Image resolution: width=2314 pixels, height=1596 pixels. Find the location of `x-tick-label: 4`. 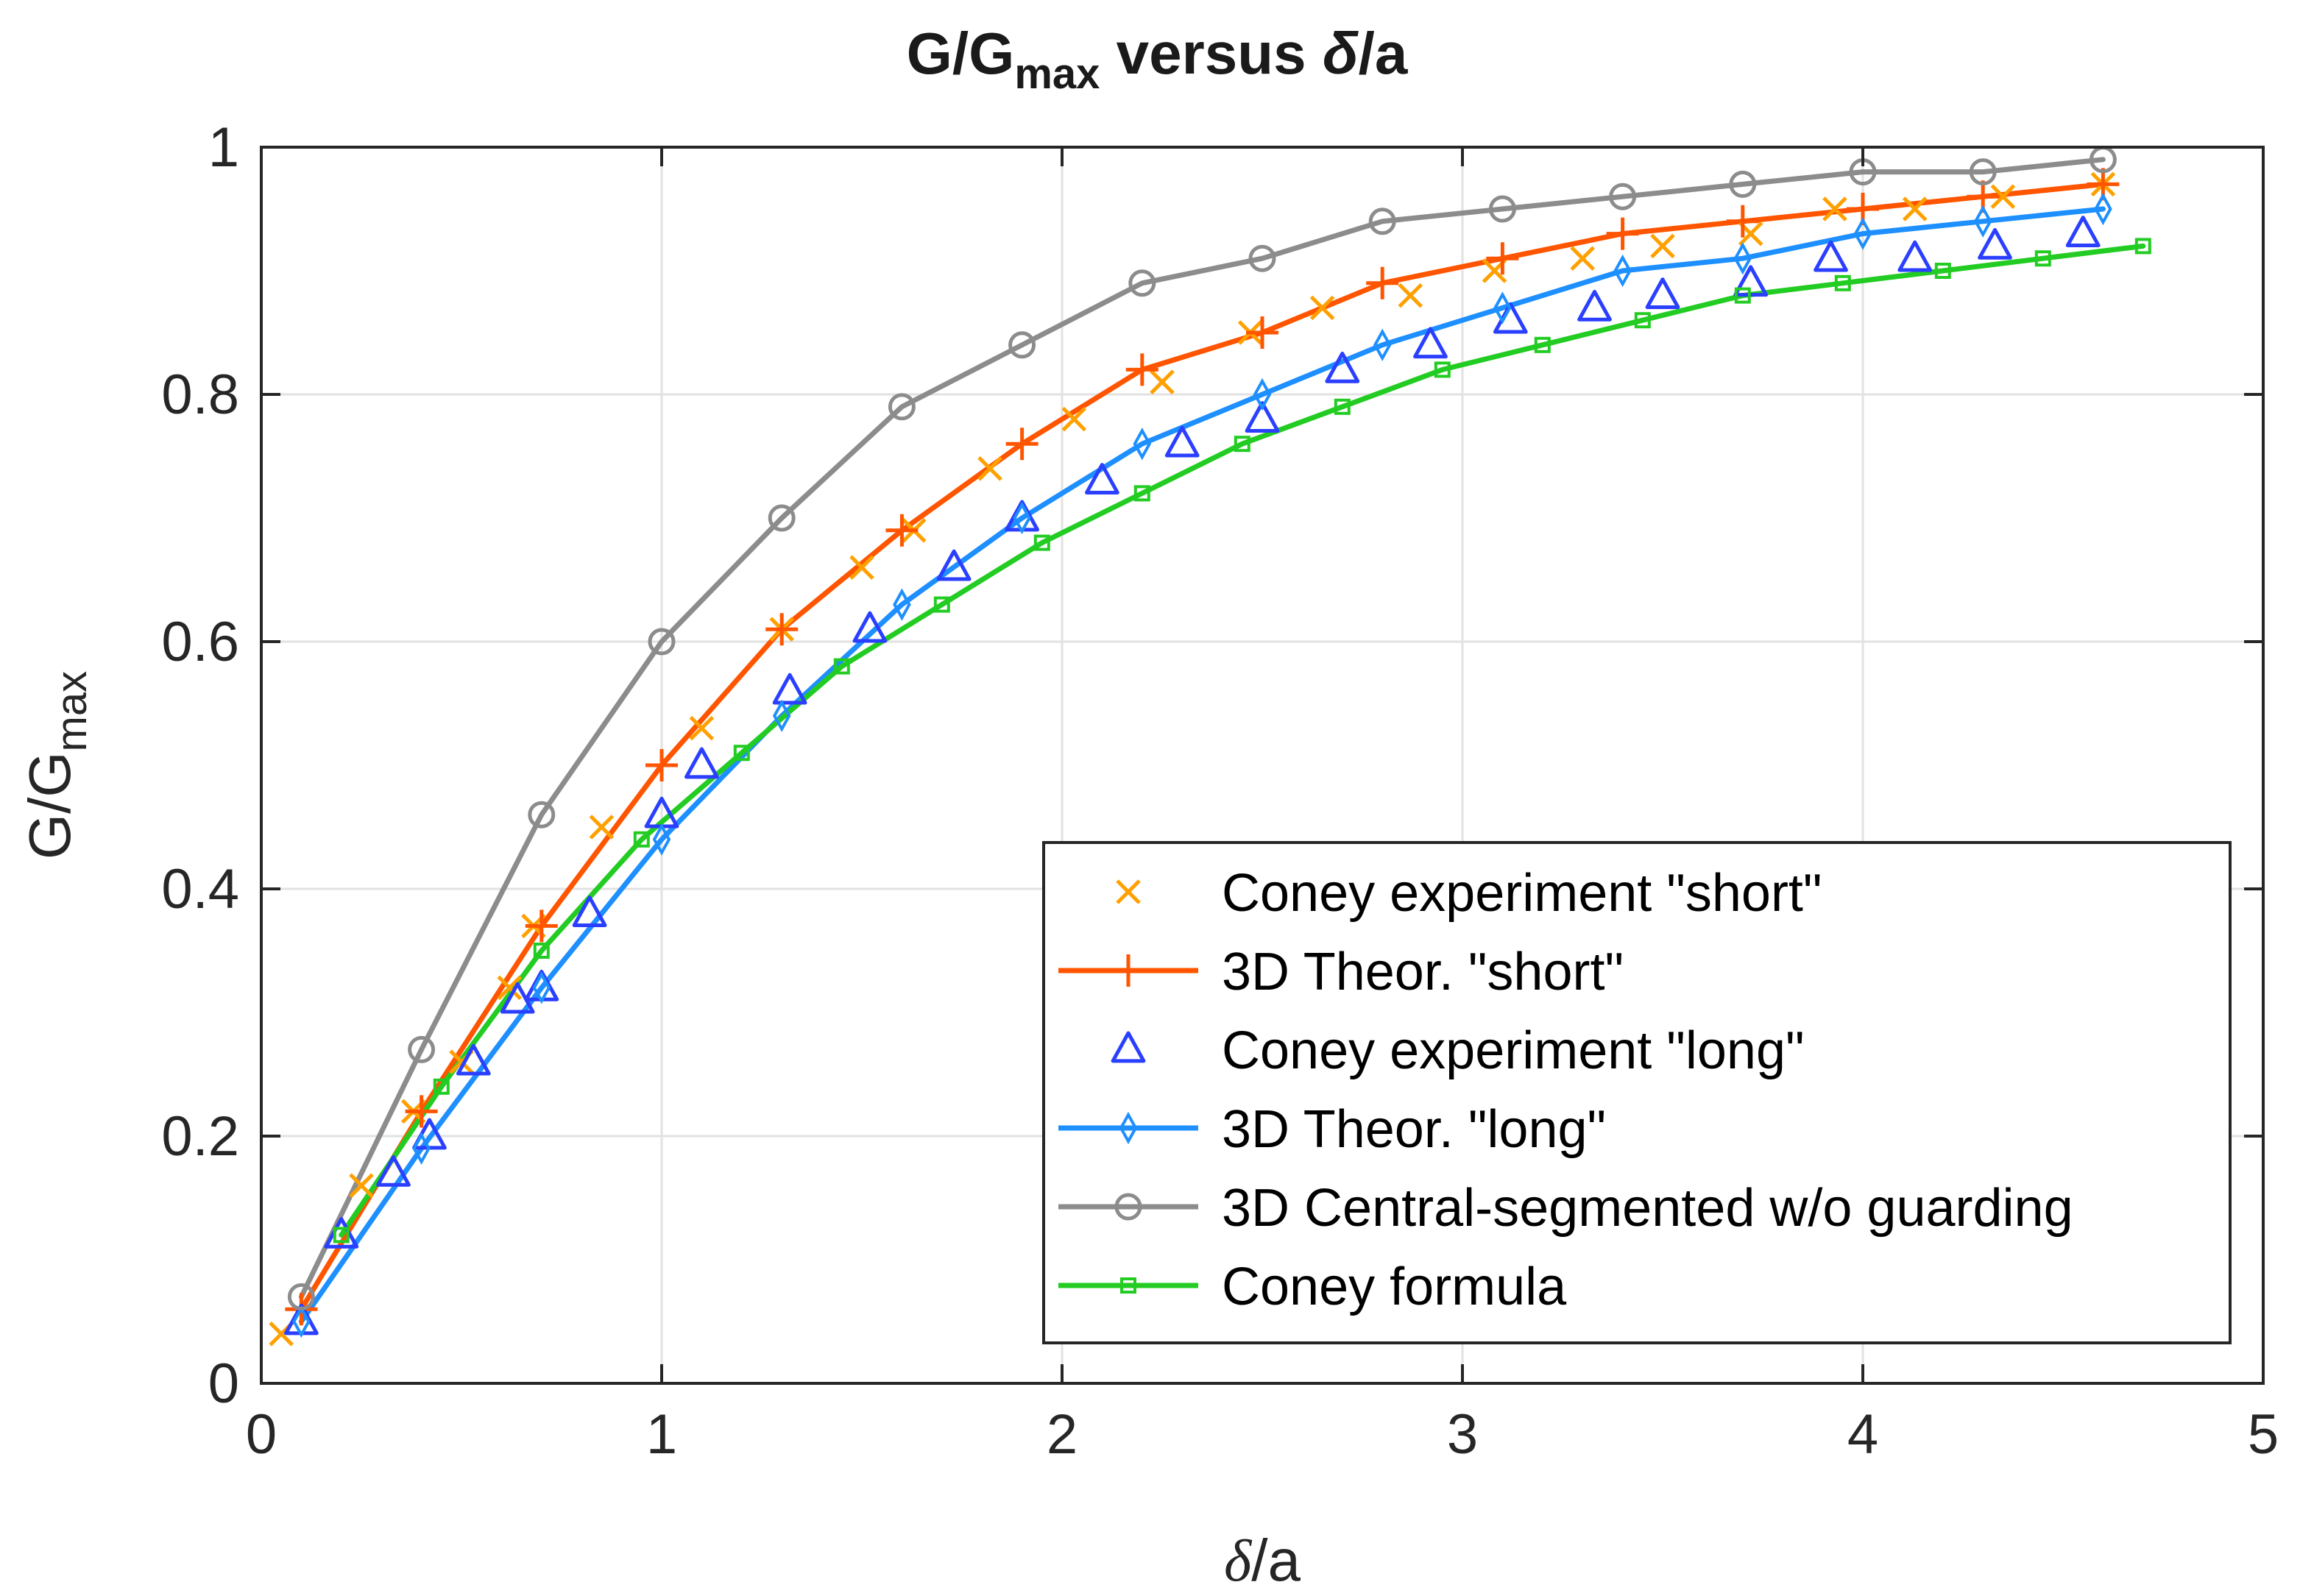

x-tick-label: 4 is located at coordinates (1862, 1434).